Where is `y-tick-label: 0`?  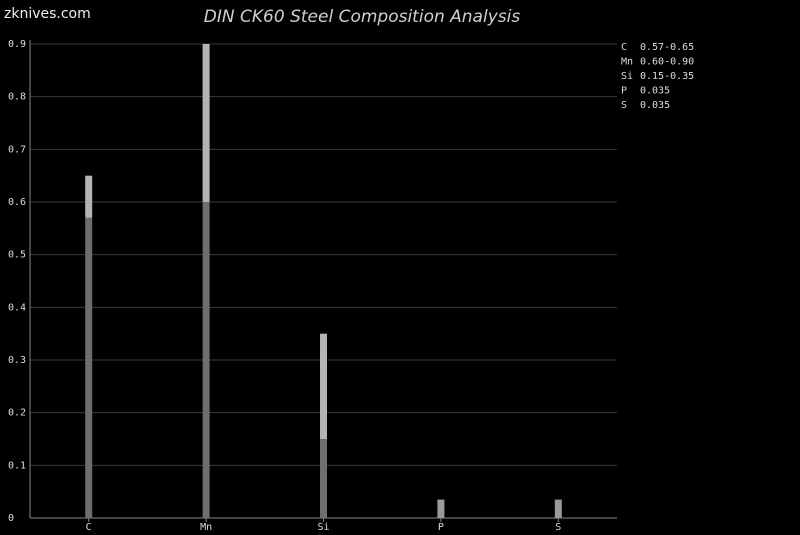
y-tick-label: 0 is located at coordinates (11, 518).